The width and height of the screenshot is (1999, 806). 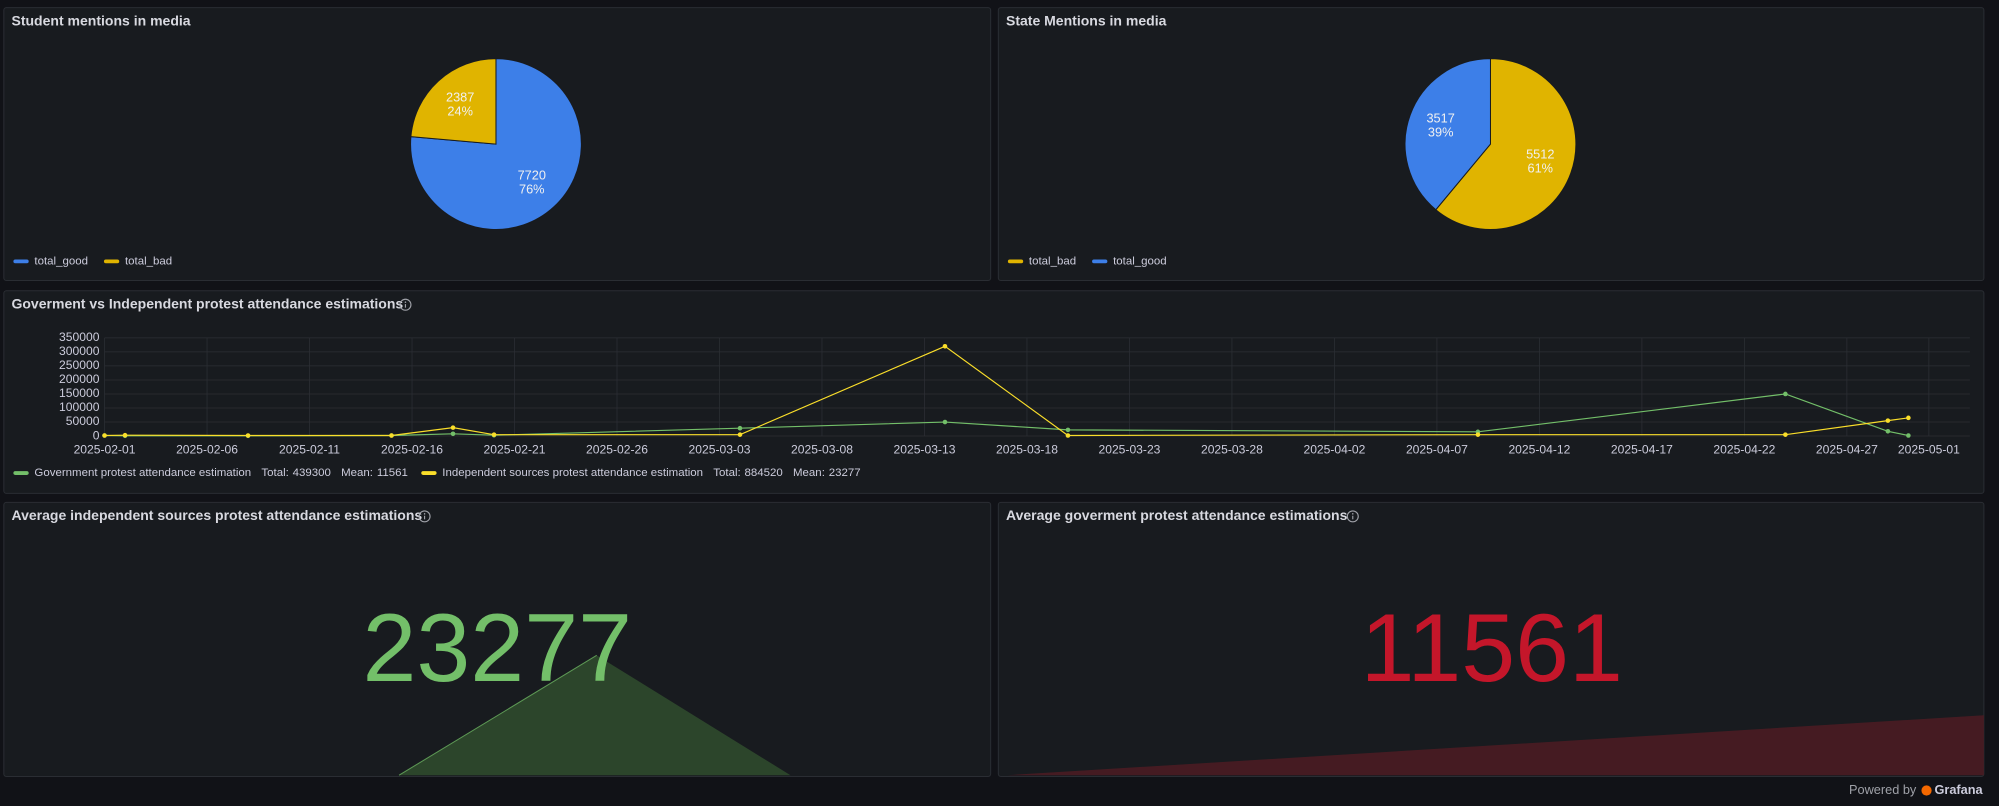 What do you see at coordinates (79, 393) in the screenshot?
I see `y-tick-label: 150000` at bounding box center [79, 393].